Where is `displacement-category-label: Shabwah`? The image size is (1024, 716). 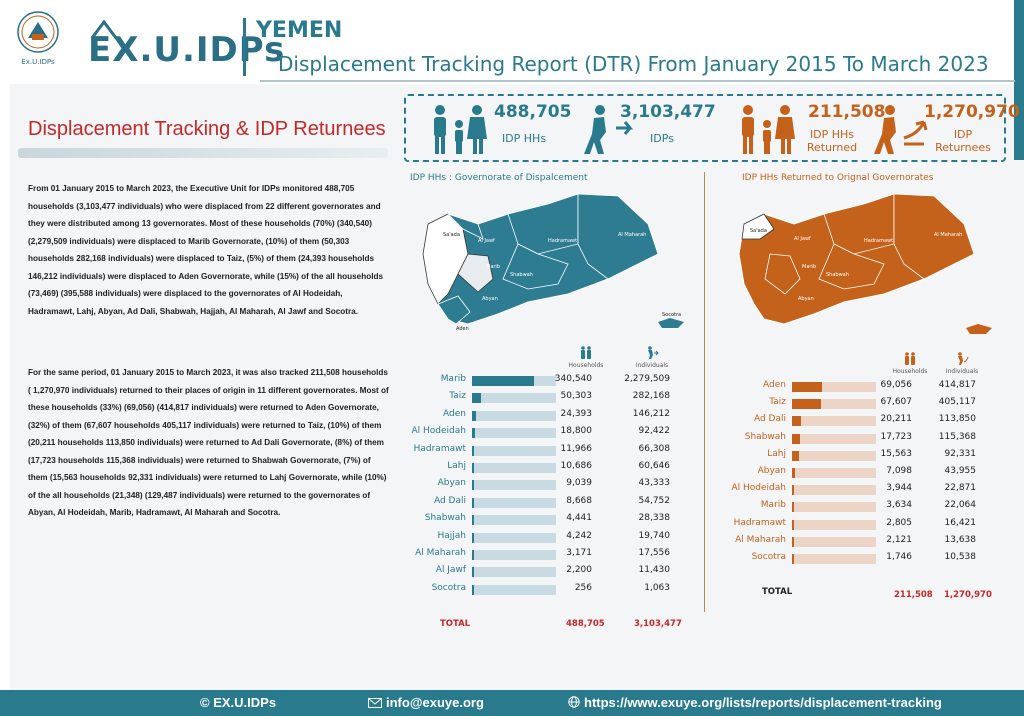
displacement-category-label: Shabwah is located at coordinates (445, 518).